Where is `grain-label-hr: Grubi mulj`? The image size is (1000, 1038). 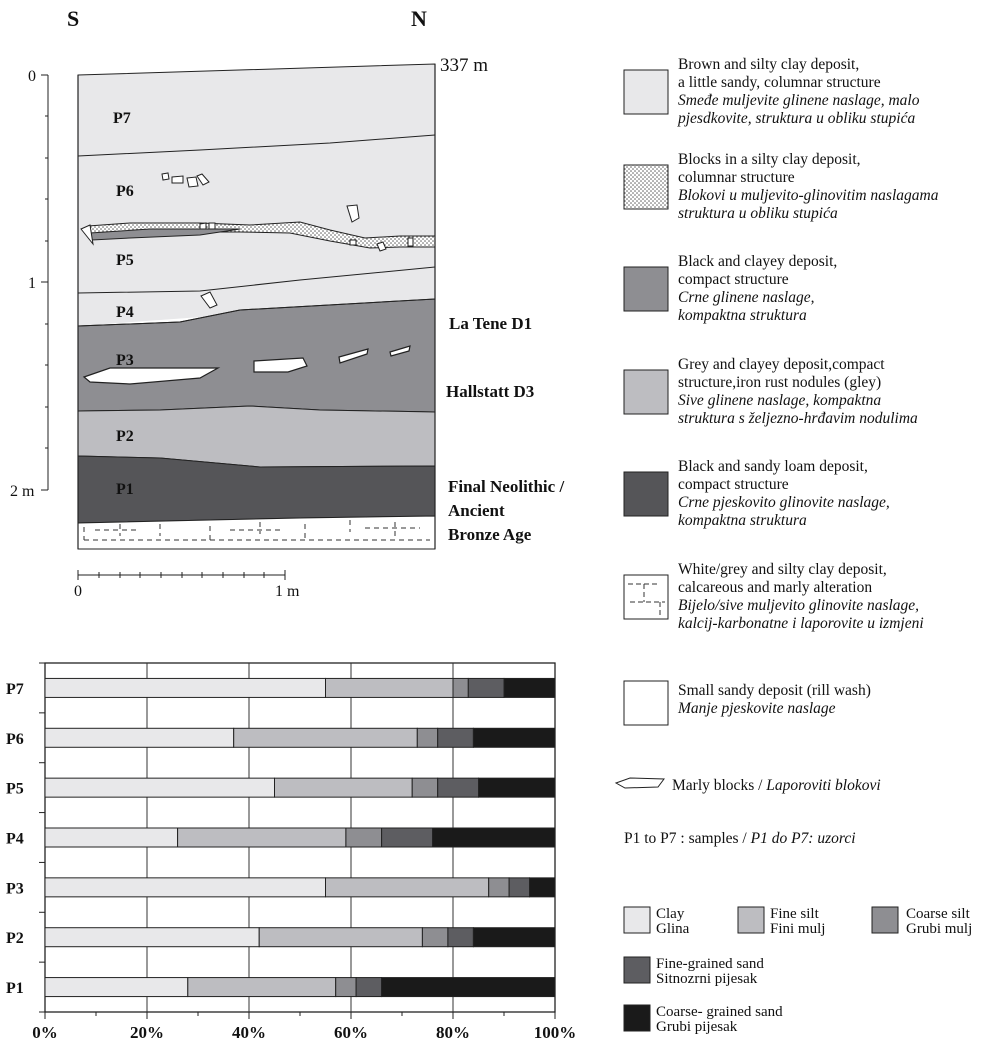 grain-label-hr: Grubi mulj is located at coordinates (939, 929).